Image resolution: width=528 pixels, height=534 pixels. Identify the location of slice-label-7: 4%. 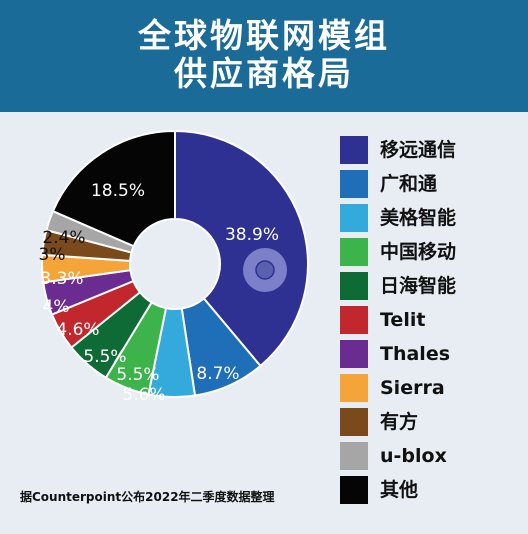
(56, 307).